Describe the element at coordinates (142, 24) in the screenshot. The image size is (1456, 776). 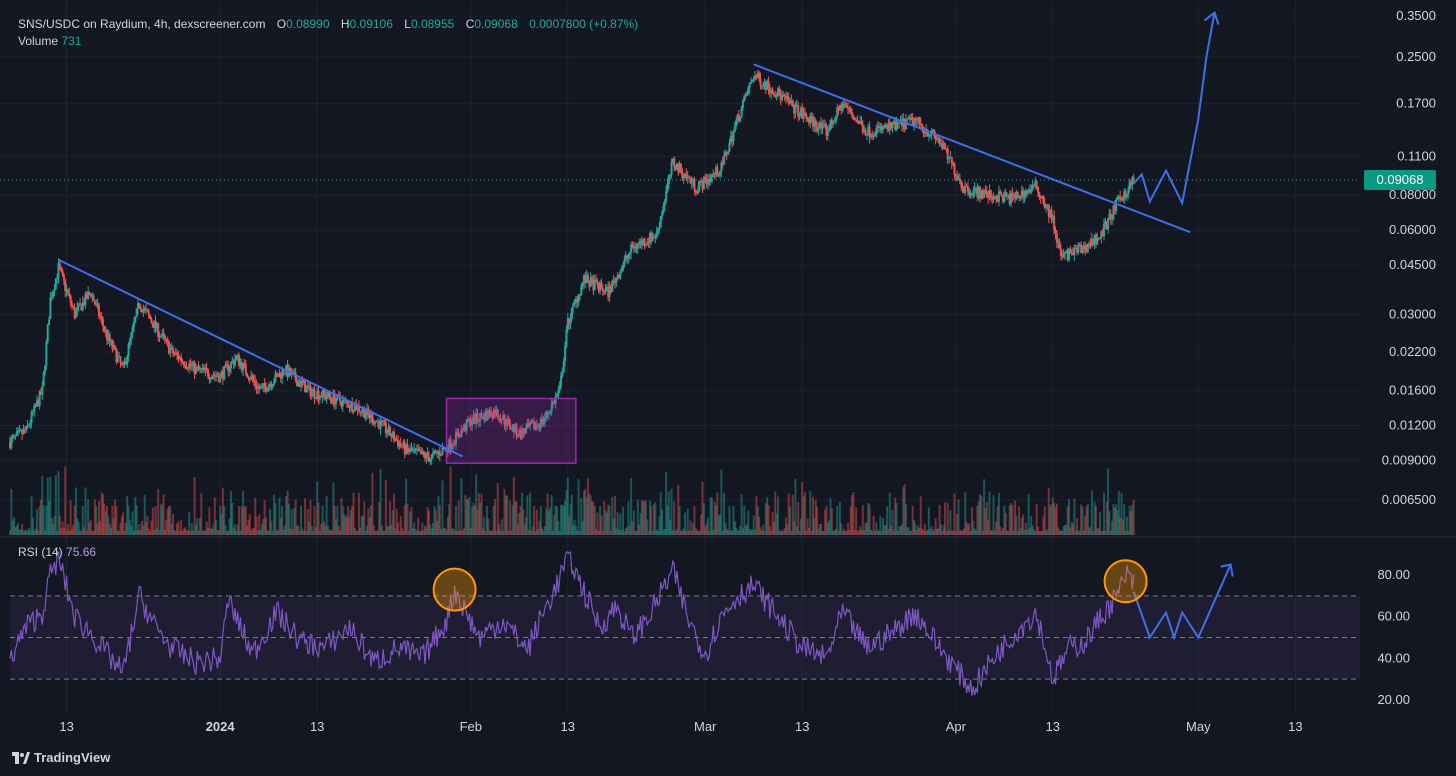
I see `symbol-title: SNS/USDC on Raydium, 4h, dexscreener.com` at that location.